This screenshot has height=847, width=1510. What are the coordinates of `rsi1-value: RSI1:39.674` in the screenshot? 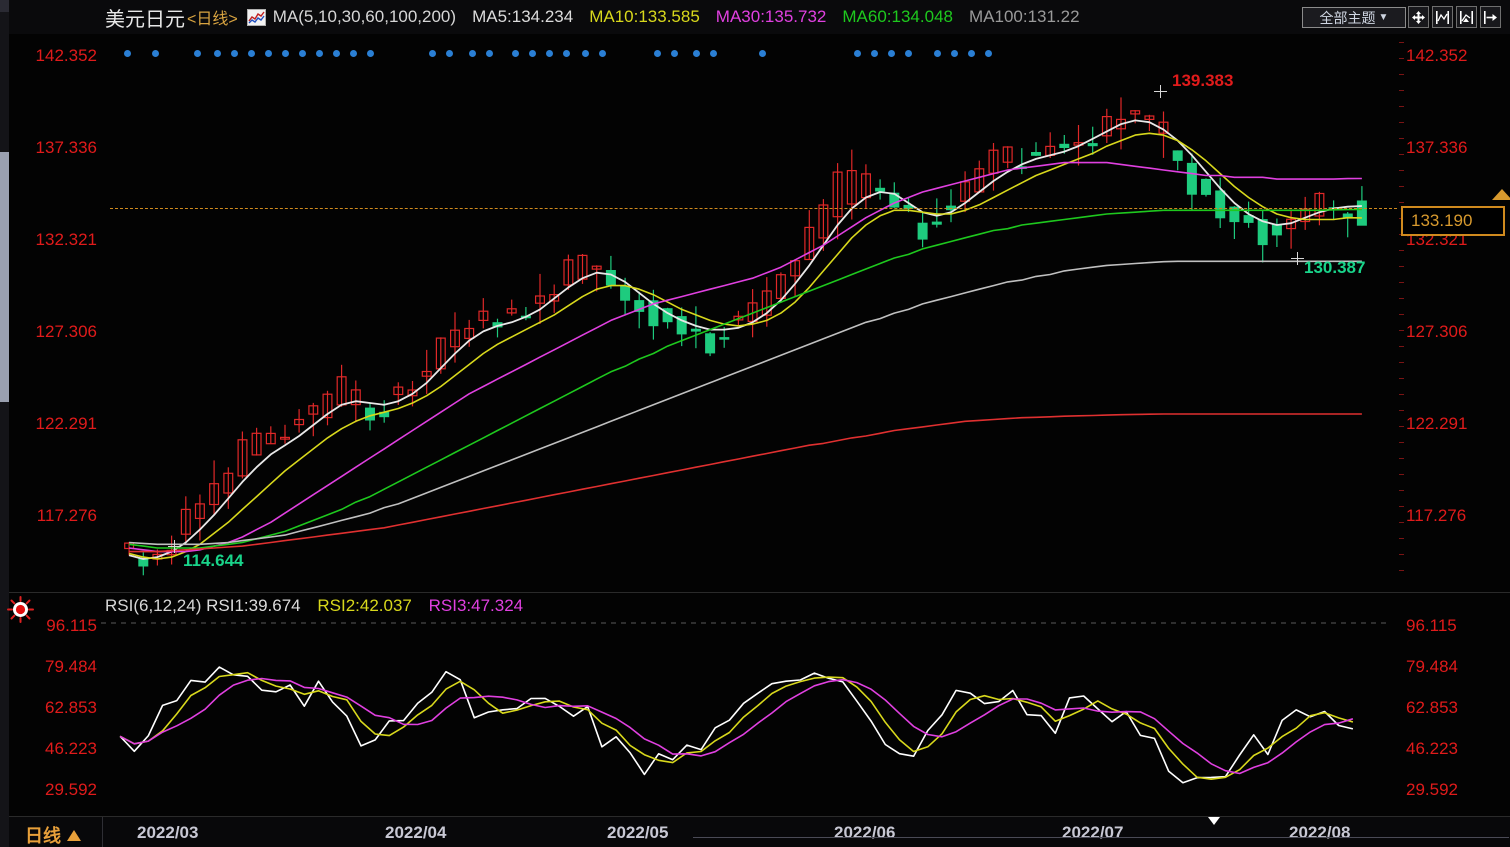 It's located at (253, 605).